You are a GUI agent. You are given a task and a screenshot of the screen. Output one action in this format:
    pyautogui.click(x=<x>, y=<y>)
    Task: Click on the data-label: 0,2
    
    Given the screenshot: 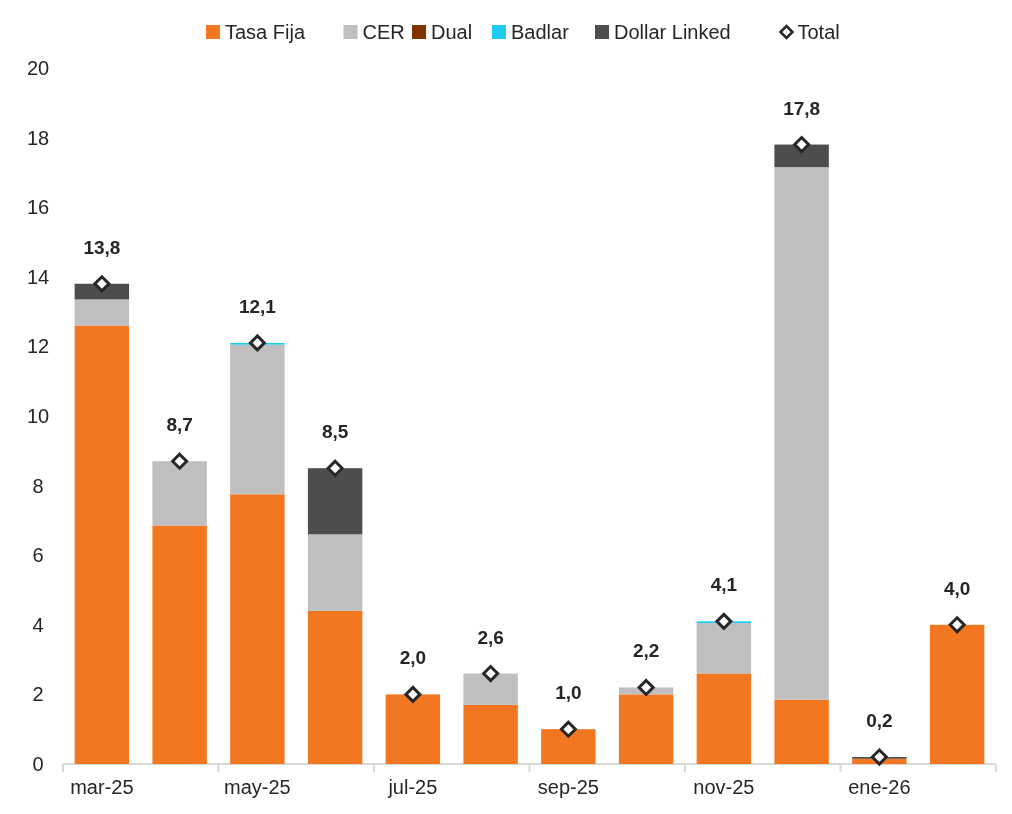 What is the action you would take?
    pyautogui.click(x=879, y=721)
    